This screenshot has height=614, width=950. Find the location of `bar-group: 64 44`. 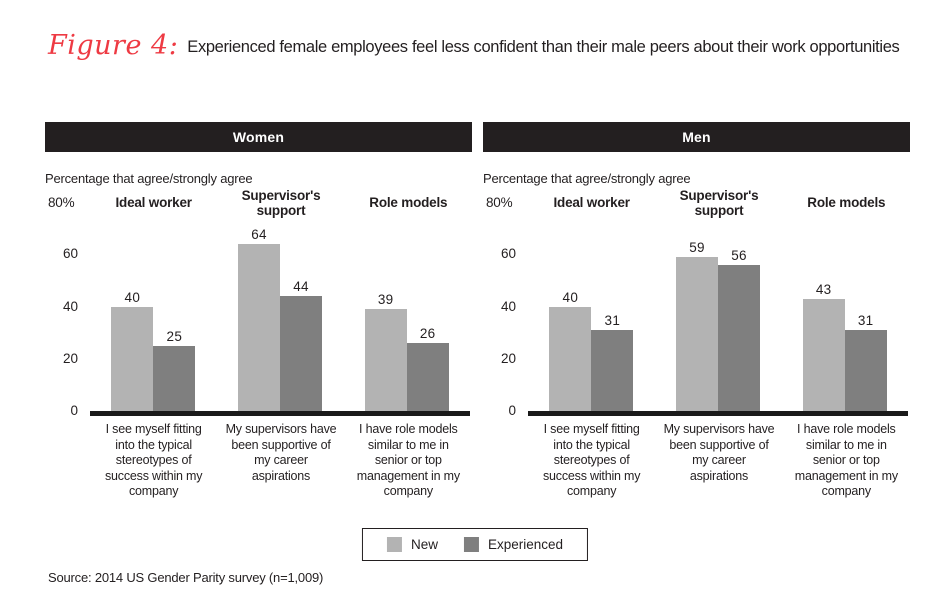

bar-group: 64 44 is located at coordinates (280, 311).